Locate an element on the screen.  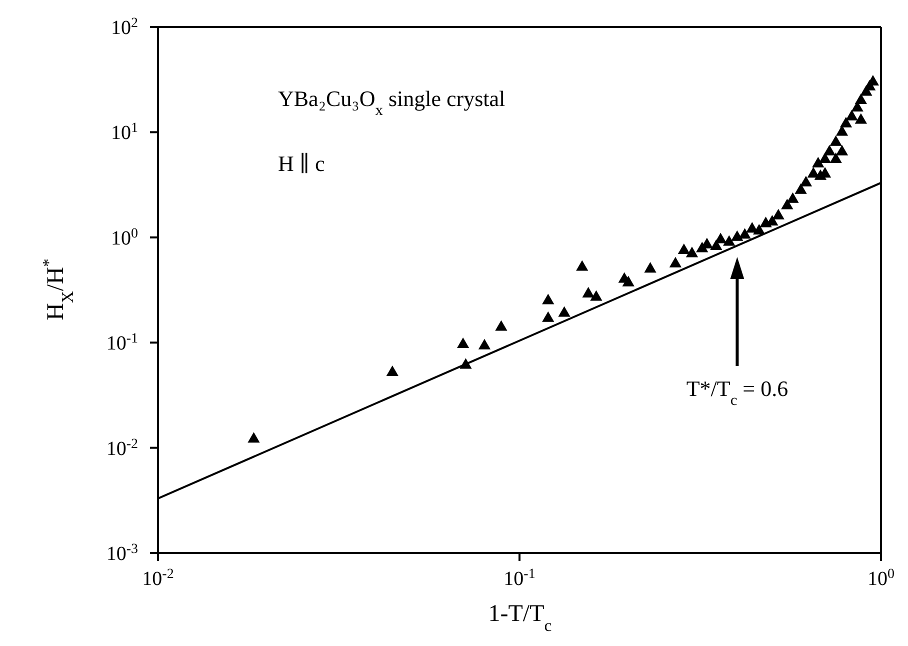
y-tick-label: 10$^{1}$ is located at coordinates (124, 132).